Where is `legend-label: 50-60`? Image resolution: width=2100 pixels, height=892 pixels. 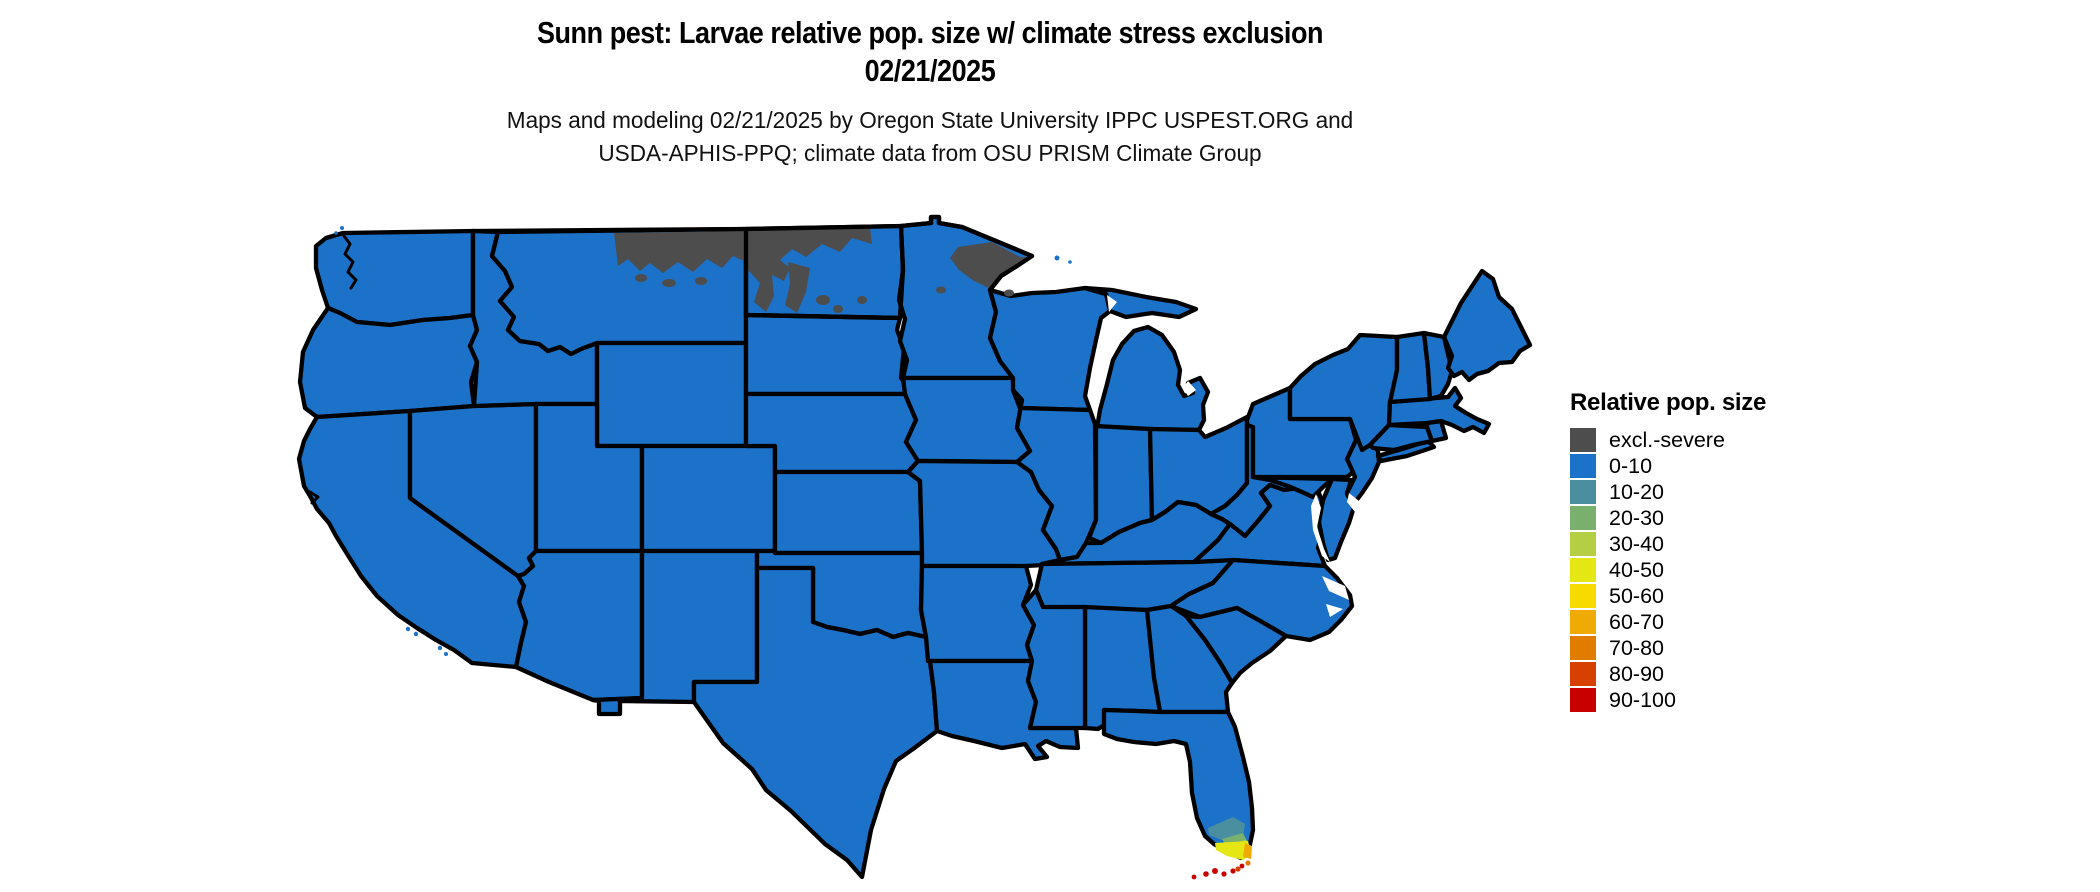 legend-label: 50-60 is located at coordinates (1636, 595).